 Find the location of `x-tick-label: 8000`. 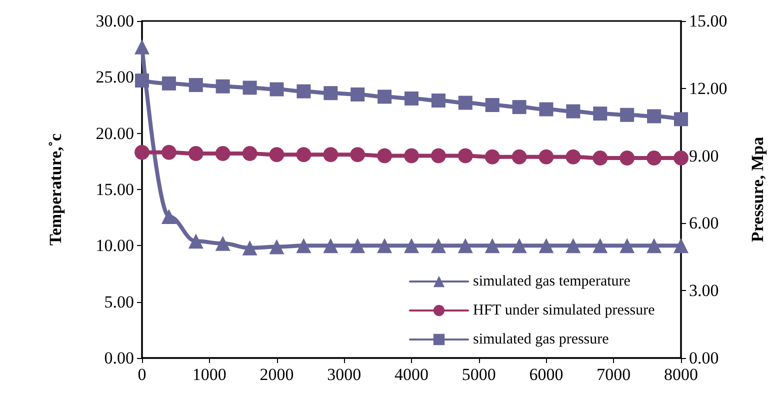

x-tick-label: 8000 is located at coordinates (681, 374).